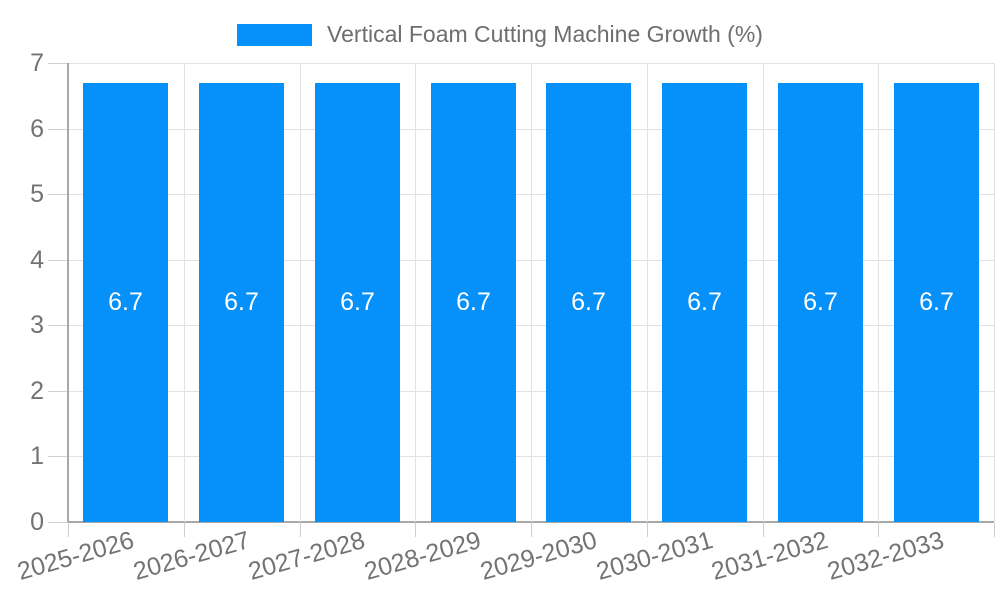 This screenshot has width=1000, height=600. What do you see at coordinates (770, 556) in the screenshot?
I see `x-tick-label: 2031-2032` at bounding box center [770, 556].